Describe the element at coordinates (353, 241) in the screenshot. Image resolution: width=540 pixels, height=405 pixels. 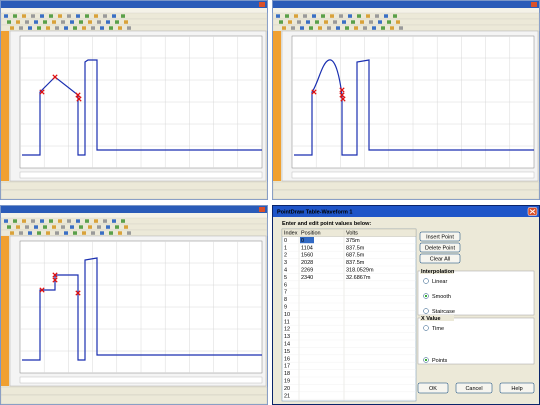
I see `table-cell: 375m` at that location.